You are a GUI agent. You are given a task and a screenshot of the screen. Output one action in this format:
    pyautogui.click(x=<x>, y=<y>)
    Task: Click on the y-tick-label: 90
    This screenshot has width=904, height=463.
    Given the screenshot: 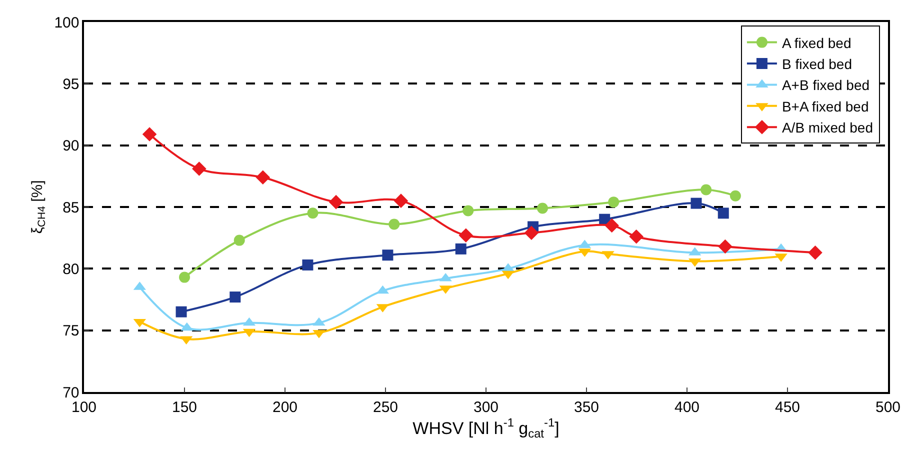 What is the action you would take?
    pyautogui.click(x=71, y=146)
    